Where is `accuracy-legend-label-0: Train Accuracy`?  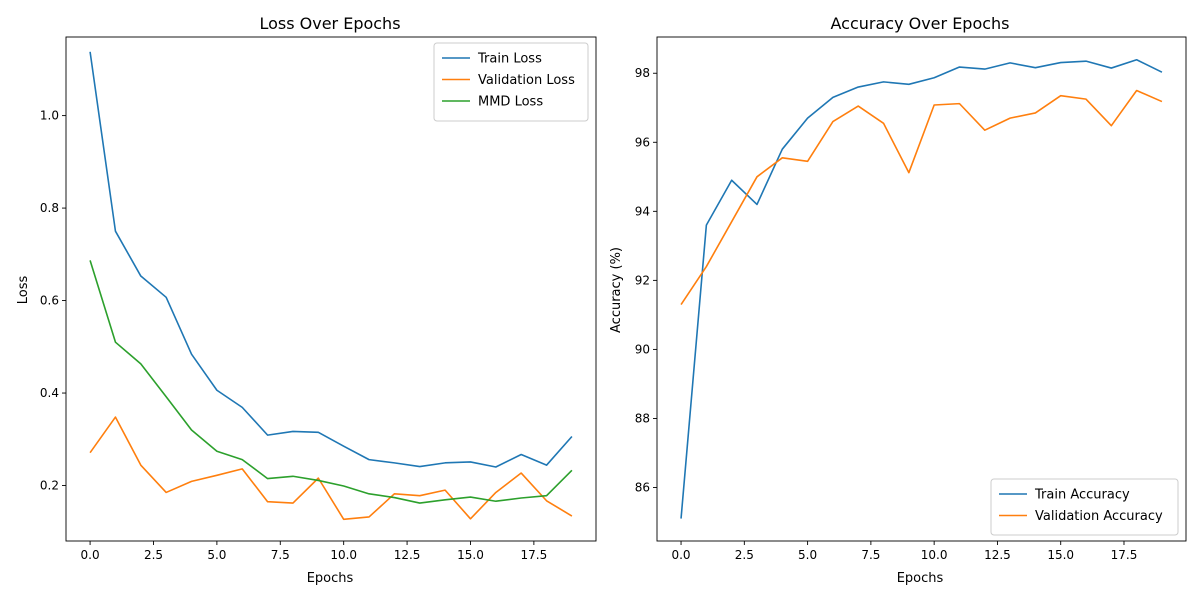
accuracy-legend-label-0: Train Accuracy is located at coordinates (1082, 495).